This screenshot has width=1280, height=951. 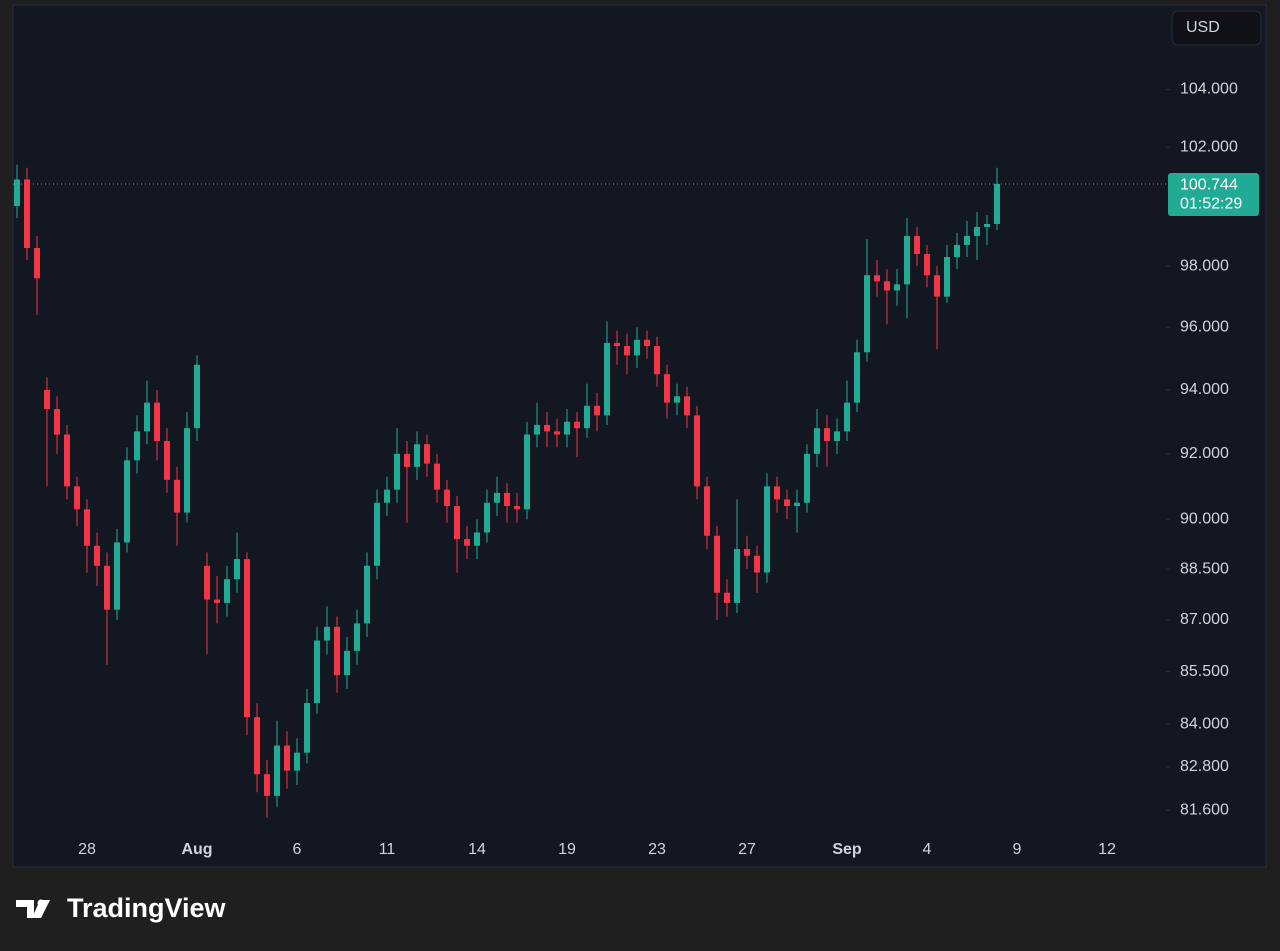 What do you see at coordinates (1107, 849) in the screenshot?
I see `x-tick-label: 12` at bounding box center [1107, 849].